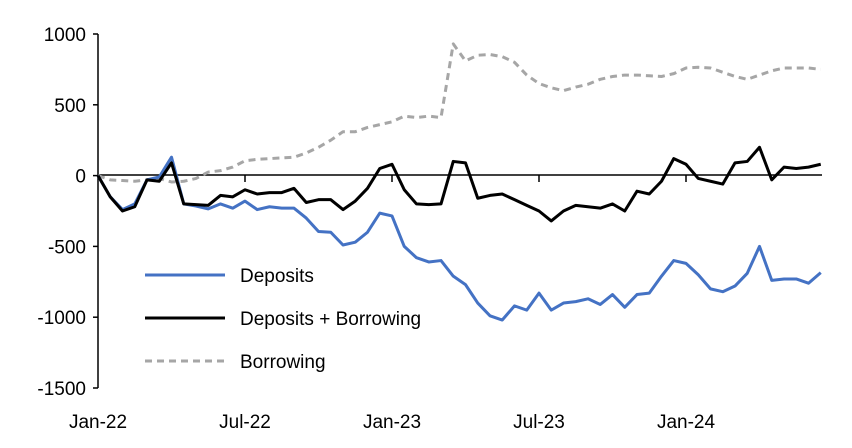 This screenshot has height=448, width=852. Describe the element at coordinates (277, 276) in the screenshot. I see `legend-label: Deposits` at that location.